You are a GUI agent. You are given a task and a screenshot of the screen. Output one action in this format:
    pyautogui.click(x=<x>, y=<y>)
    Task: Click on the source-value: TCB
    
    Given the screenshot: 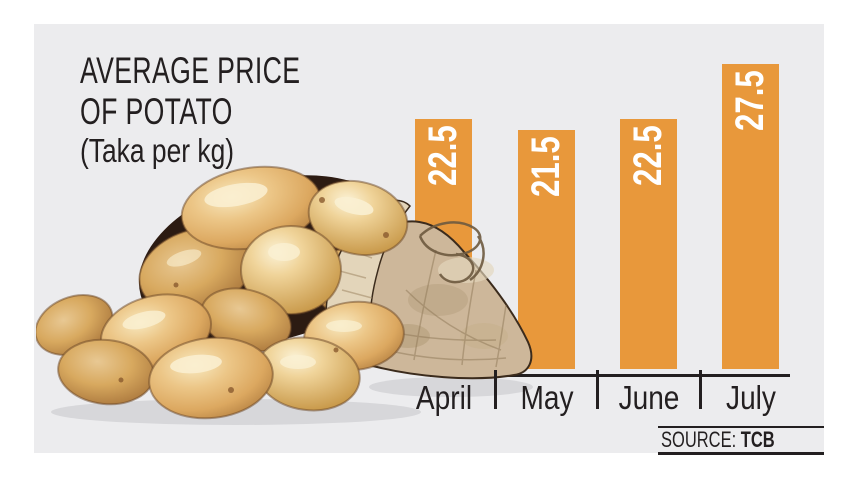 What is the action you would take?
    pyautogui.click(x=757, y=439)
    